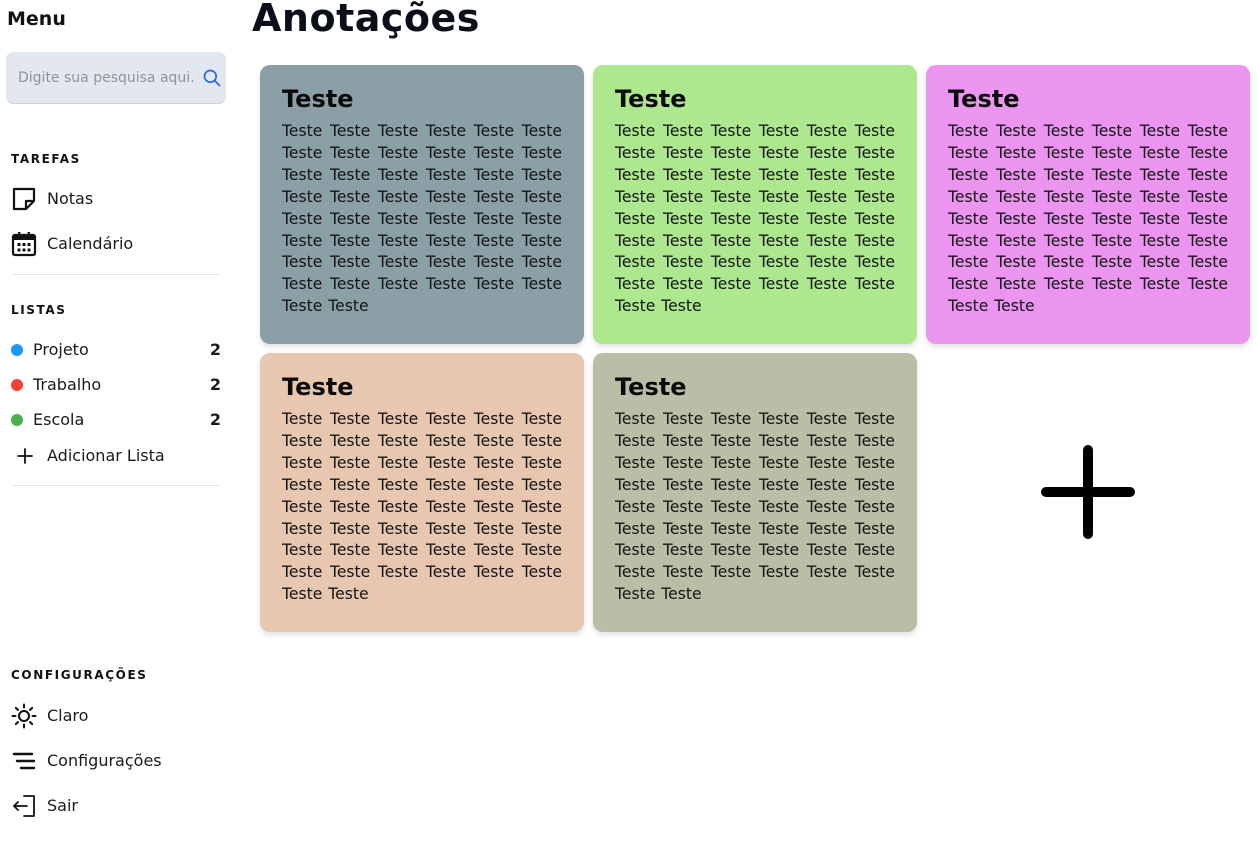  I want to click on search-input, so click(106, 78).